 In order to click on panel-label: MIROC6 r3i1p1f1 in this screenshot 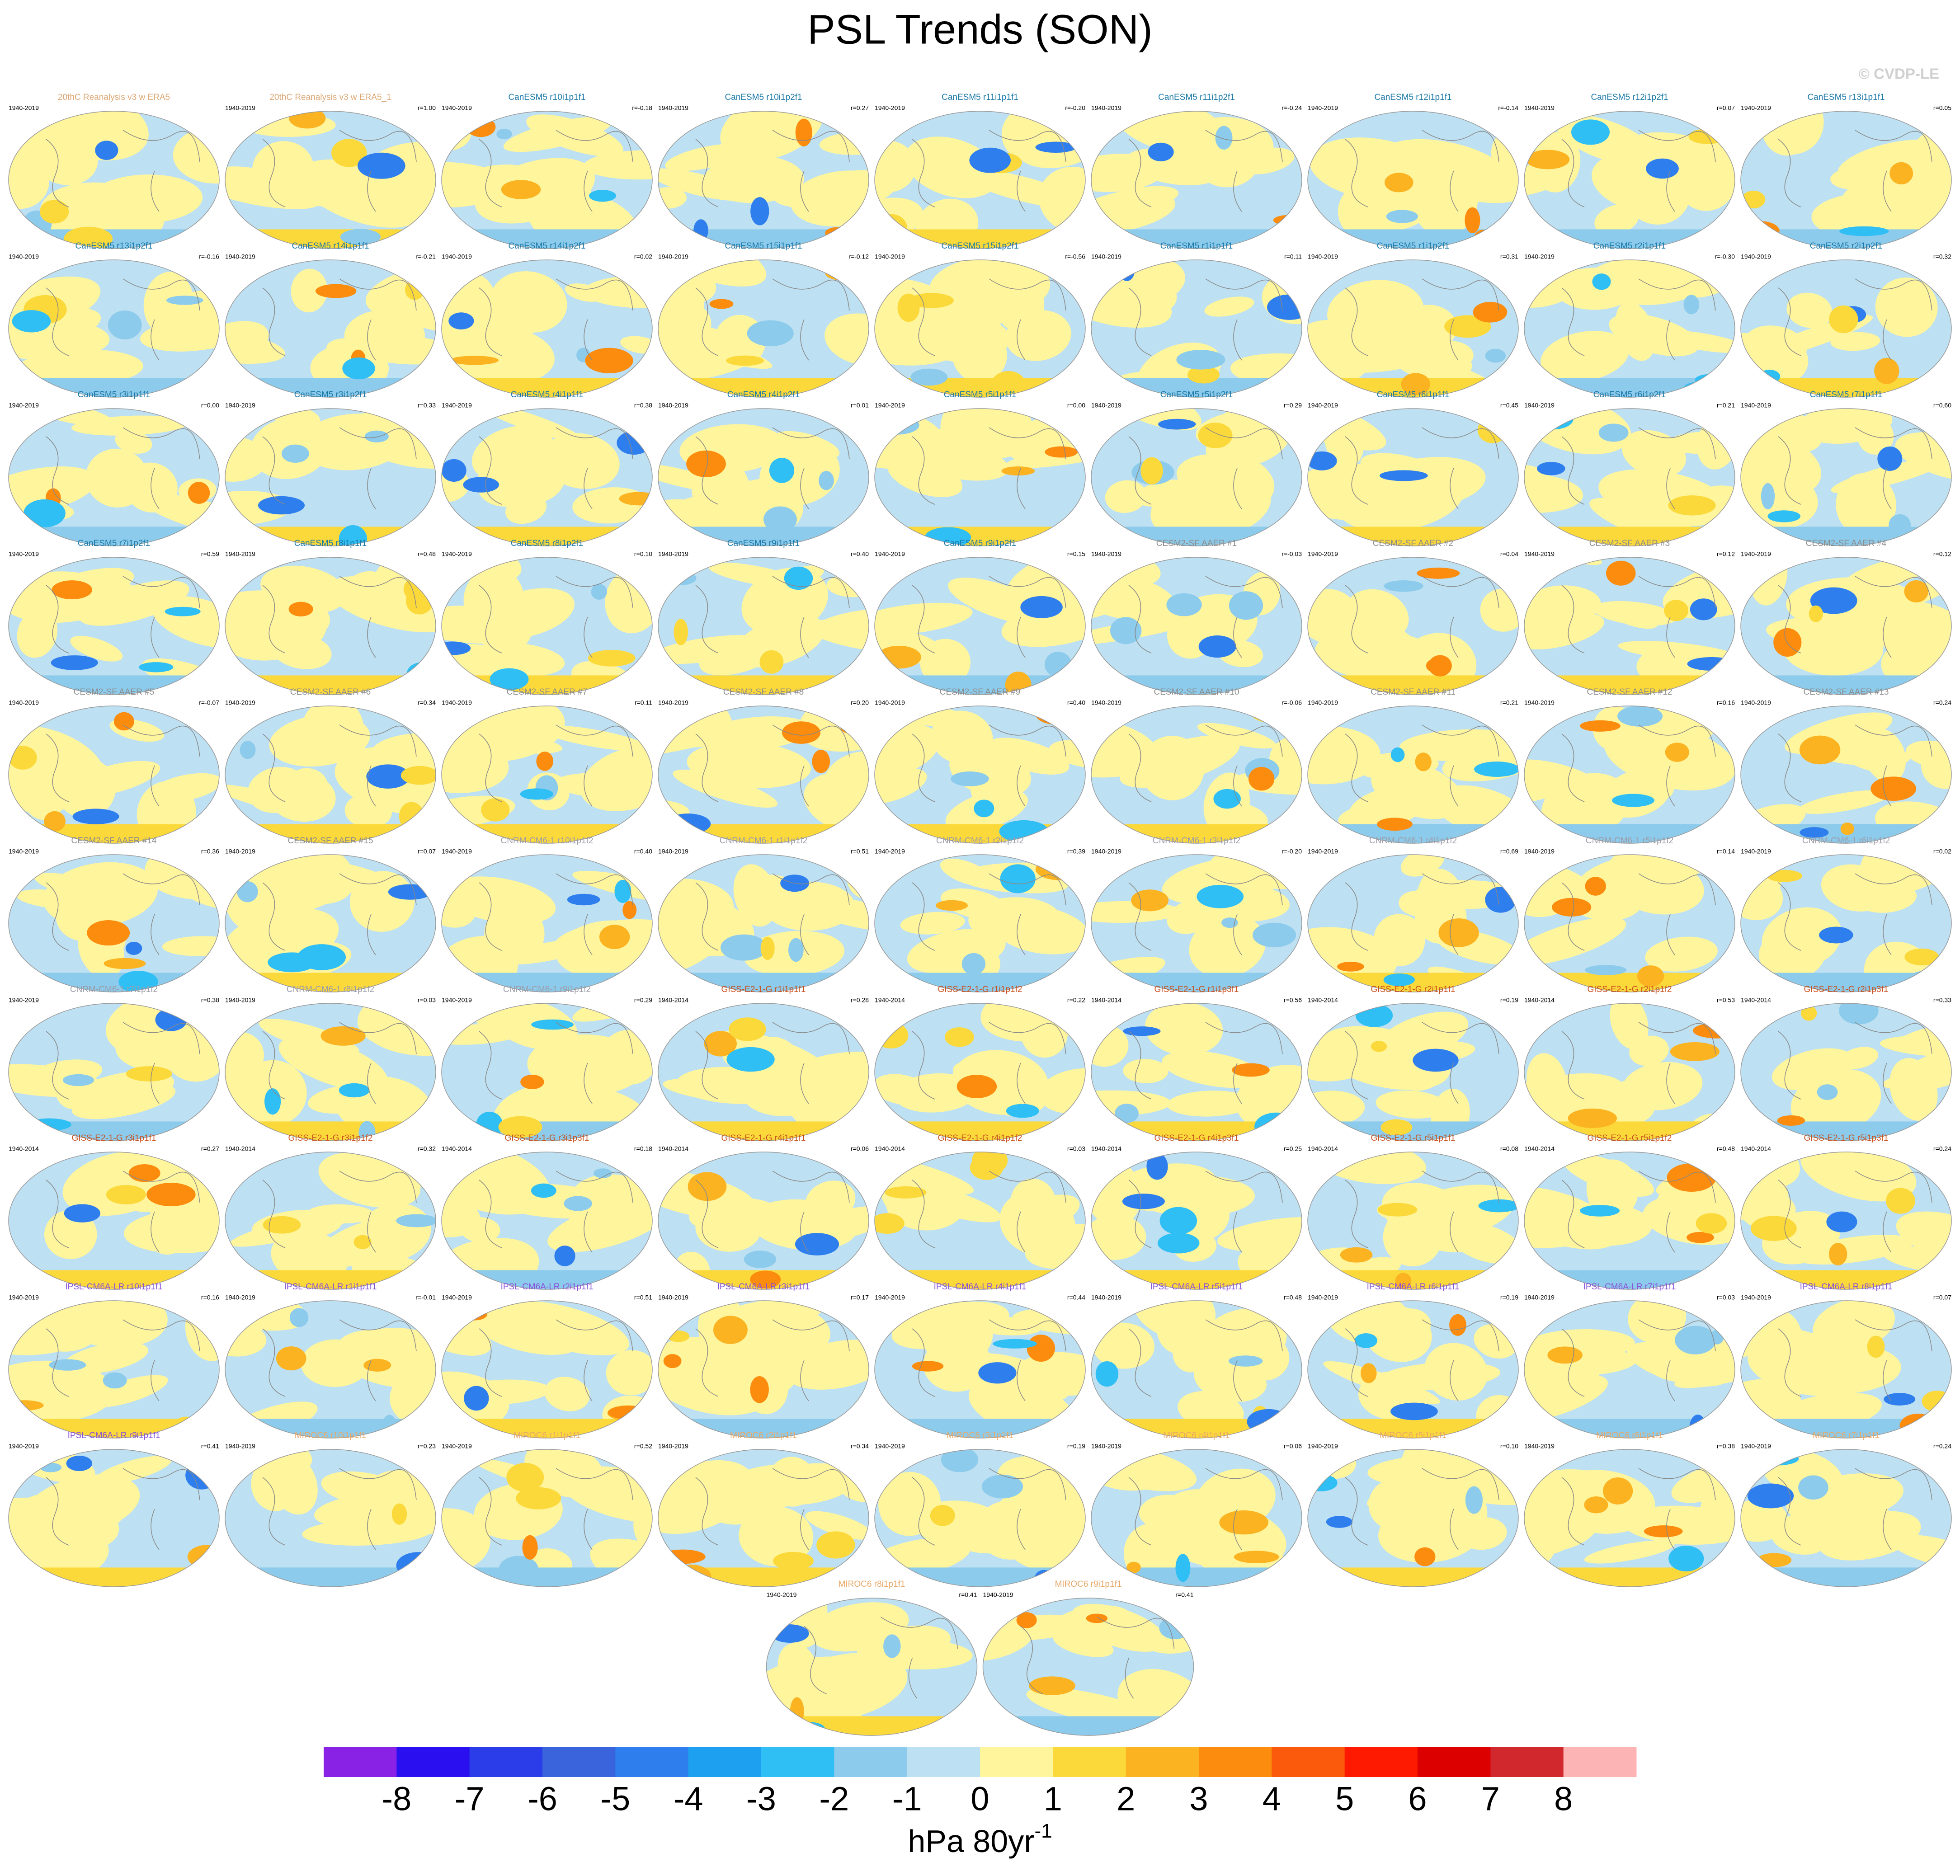, I will do `click(980, 1435)`.